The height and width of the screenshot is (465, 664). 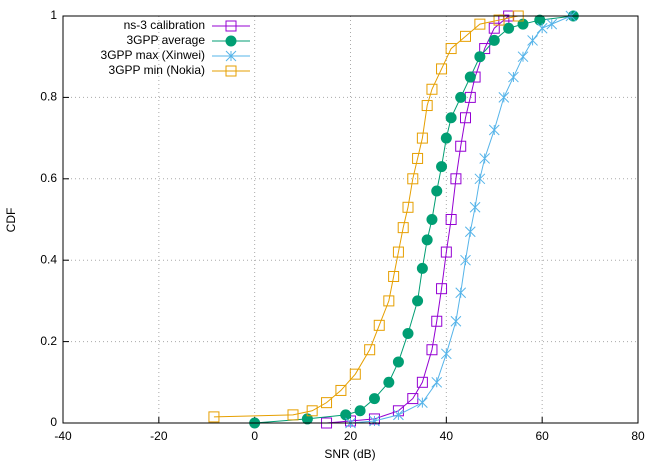 I want to click on y-tick-label: 0.2, so click(x=48, y=341).